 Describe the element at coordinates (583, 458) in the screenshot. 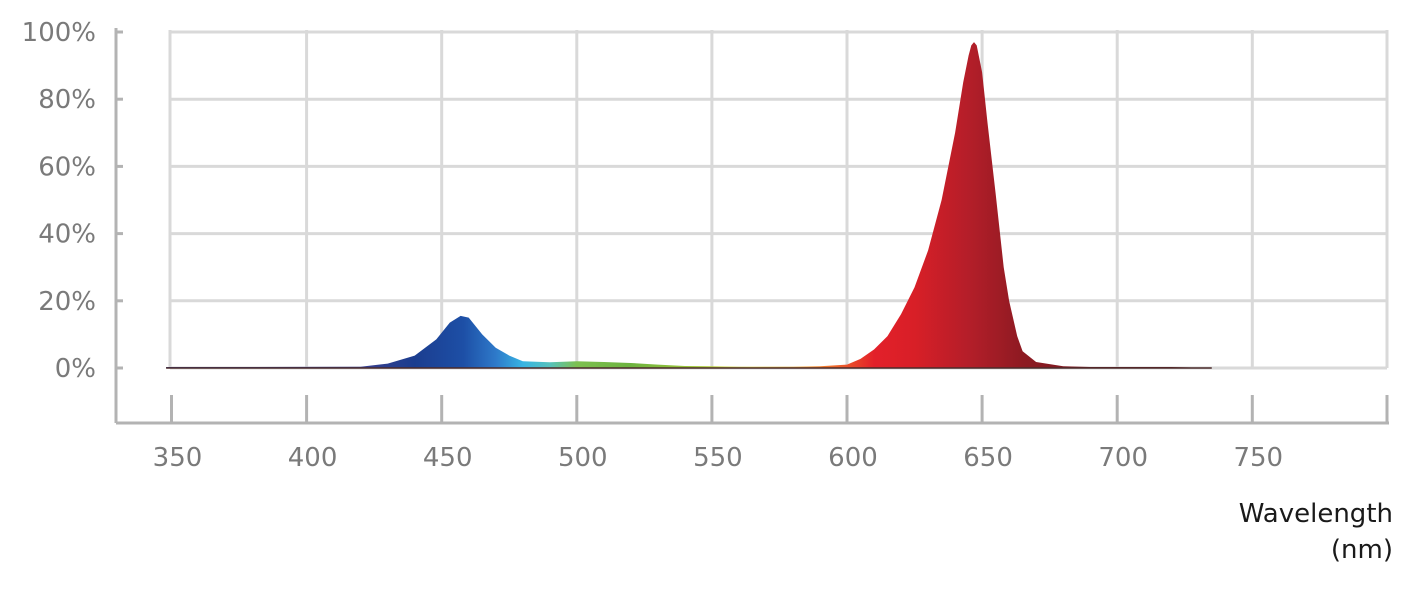

I see `x-tick-label: 500` at that location.